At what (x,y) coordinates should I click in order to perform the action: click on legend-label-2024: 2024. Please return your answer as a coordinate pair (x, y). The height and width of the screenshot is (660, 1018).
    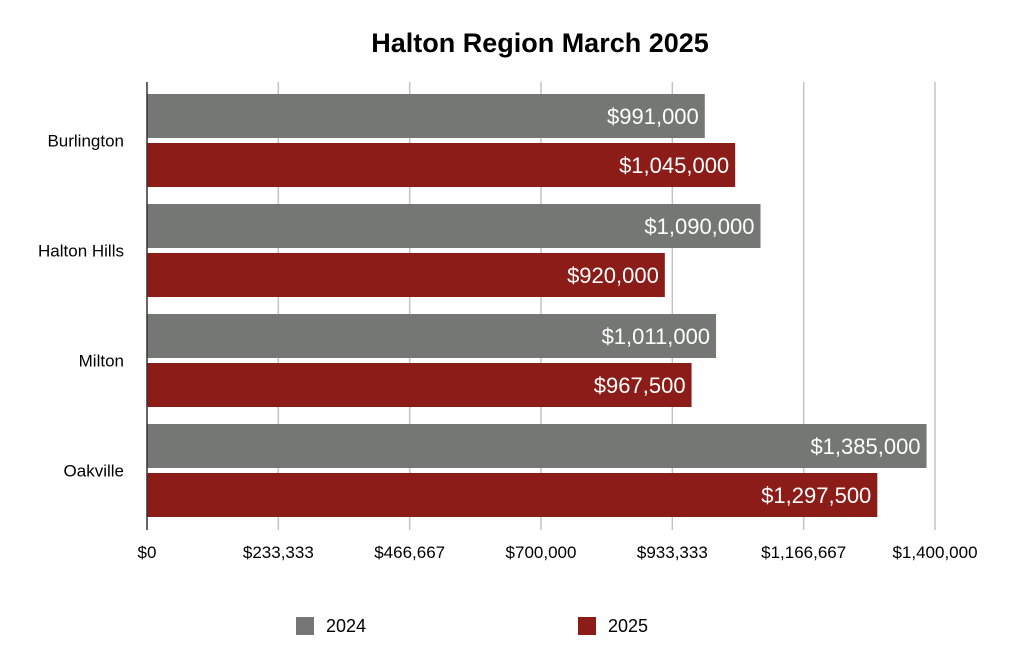
    Looking at the image, I should click on (346, 625).